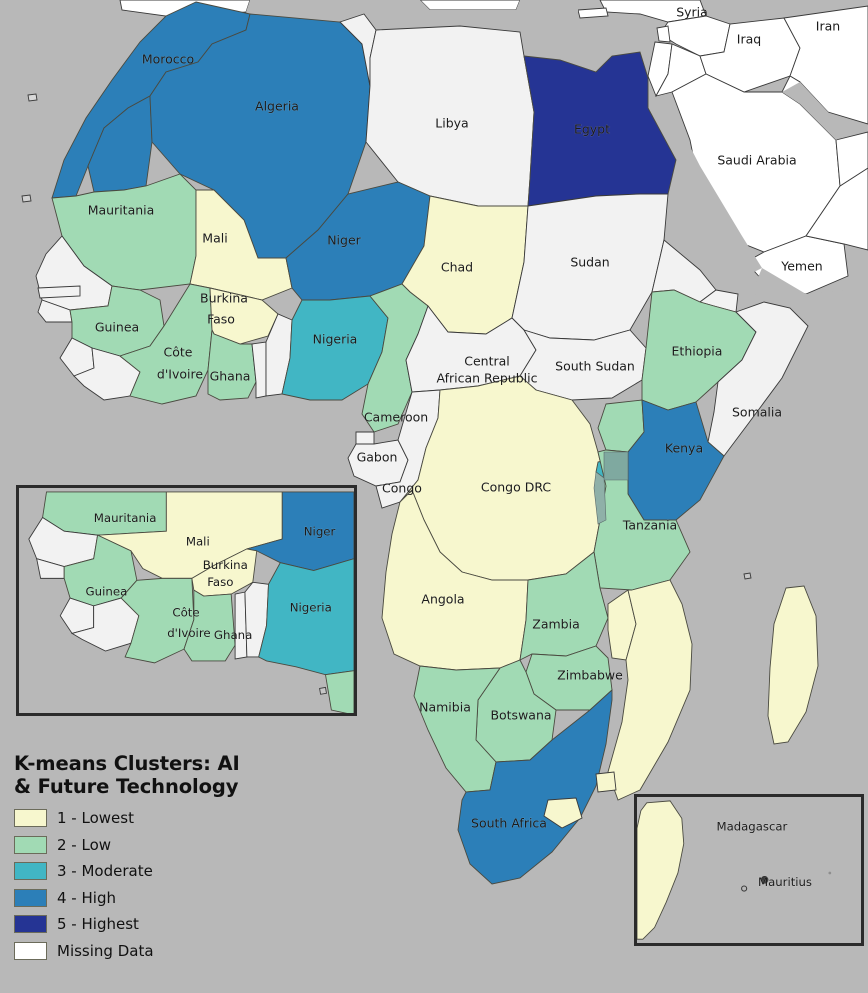  What do you see at coordinates (84, 844) in the screenshot?
I see `legend-label: 2 - Low` at bounding box center [84, 844].